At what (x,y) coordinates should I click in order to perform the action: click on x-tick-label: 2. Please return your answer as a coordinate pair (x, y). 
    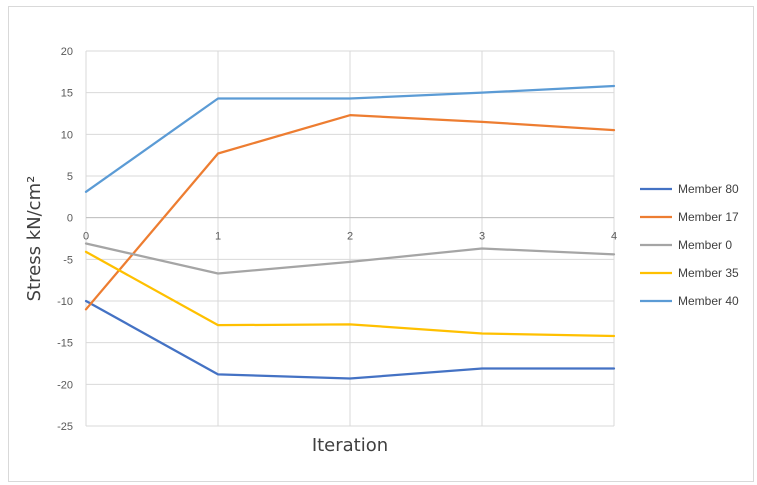
    Looking at the image, I should click on (350, 237).